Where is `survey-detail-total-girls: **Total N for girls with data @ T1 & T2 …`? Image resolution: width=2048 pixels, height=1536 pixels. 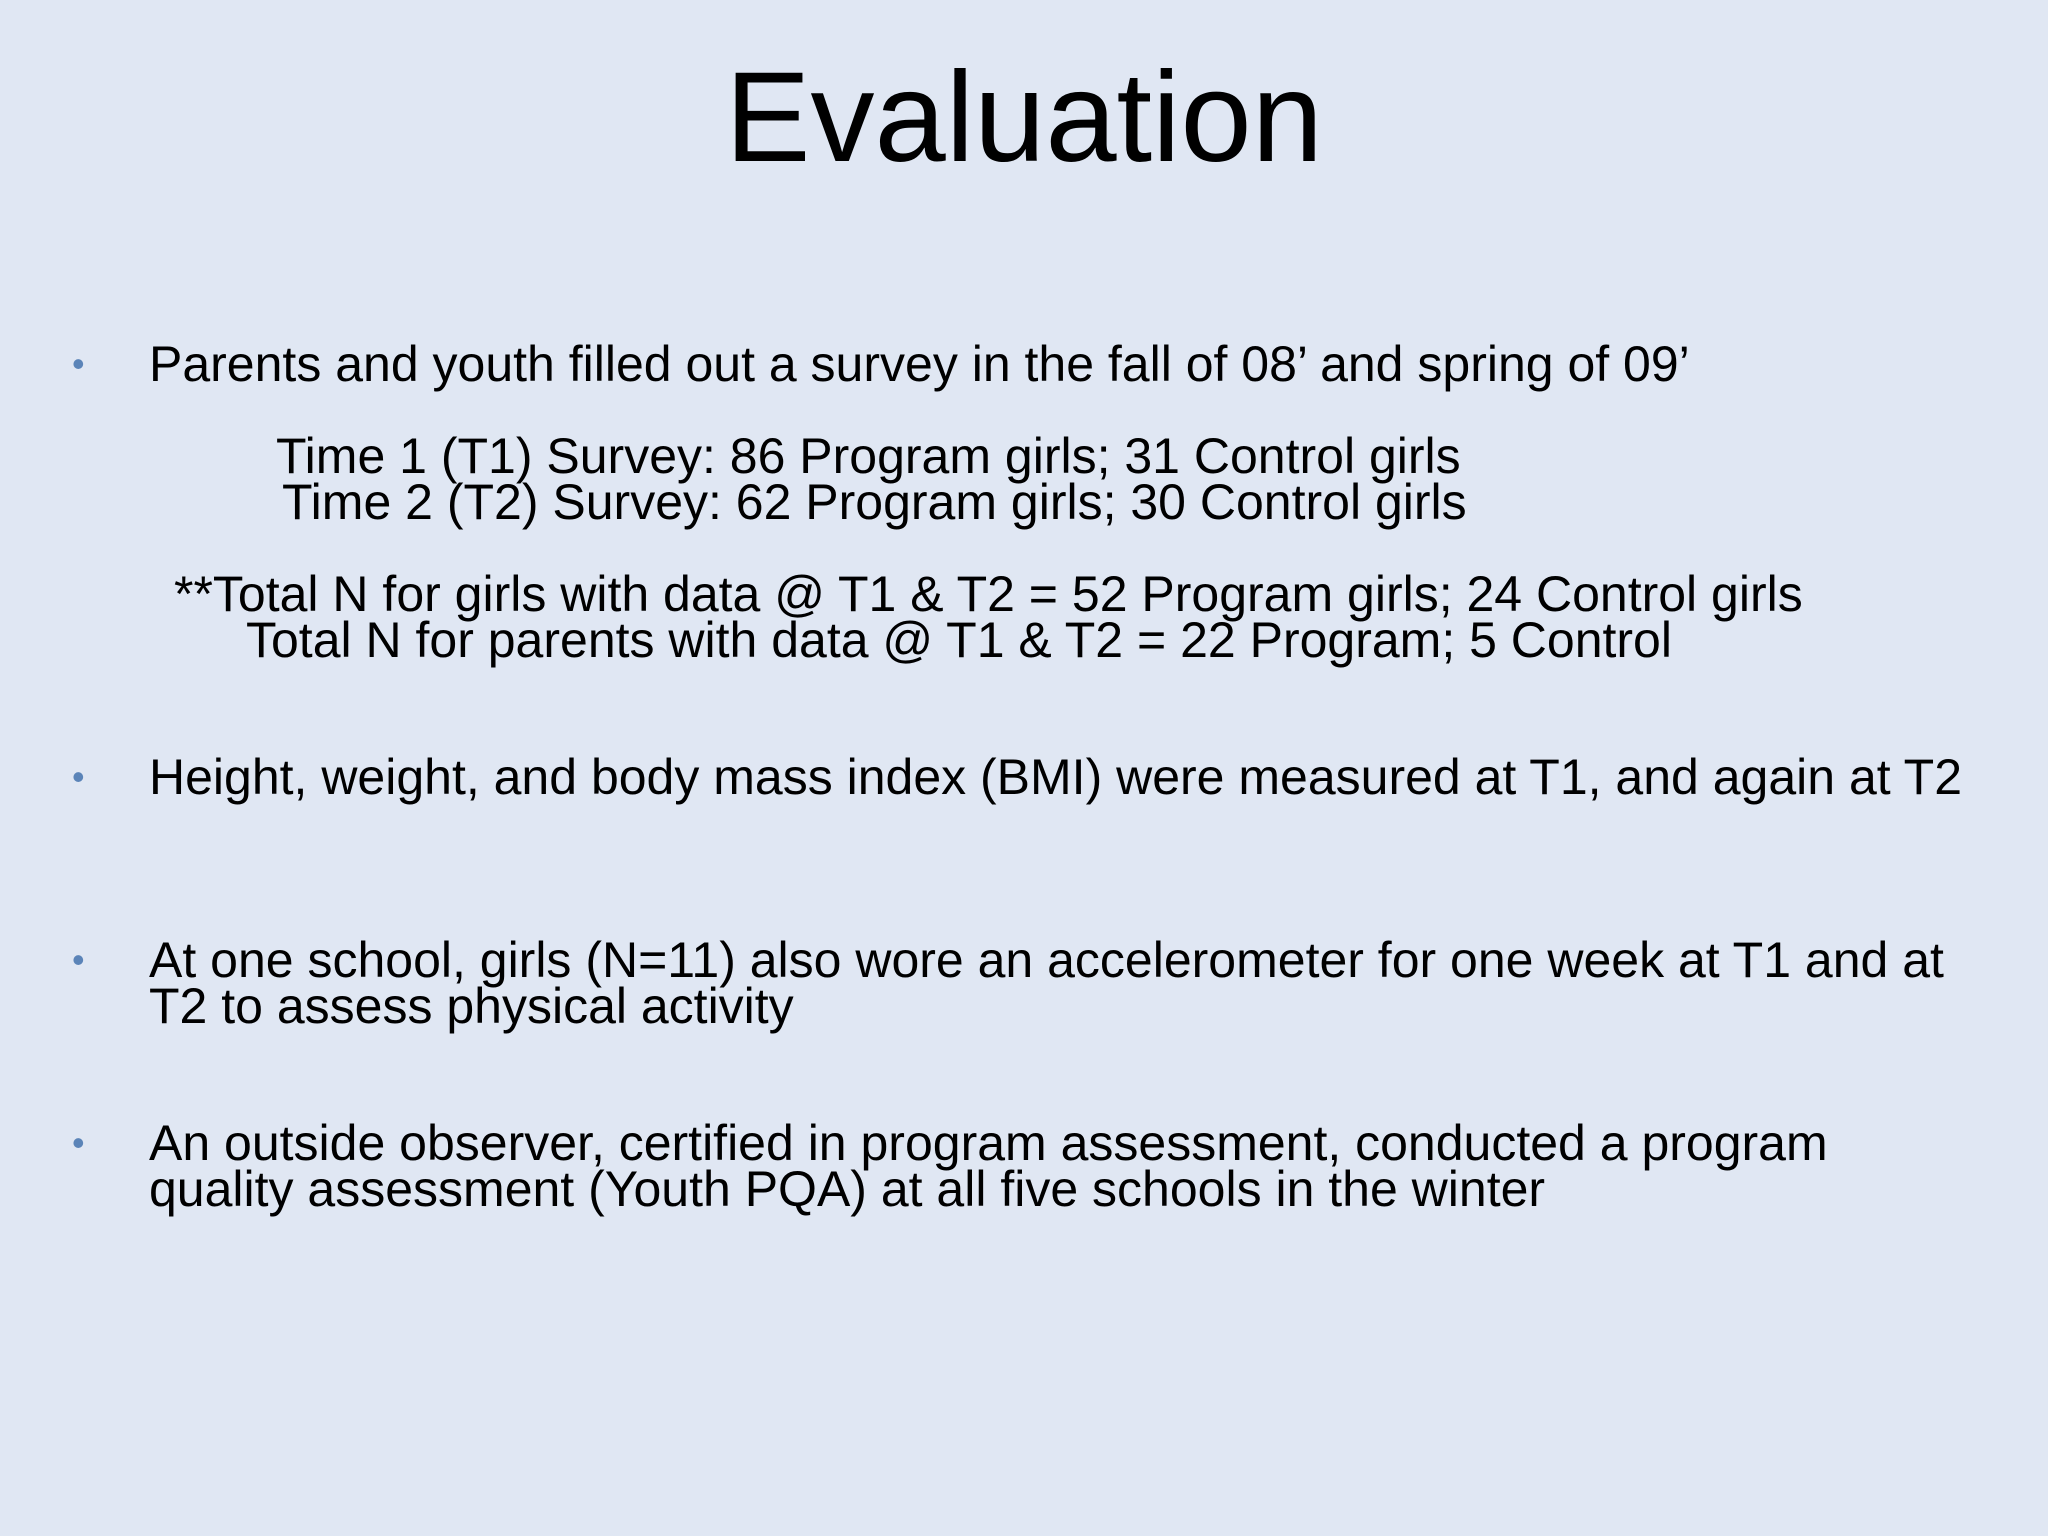 survey-detail-total-girls: **Total N for girls with data @ T1 & T2 … is located at coordinates (988, 594).